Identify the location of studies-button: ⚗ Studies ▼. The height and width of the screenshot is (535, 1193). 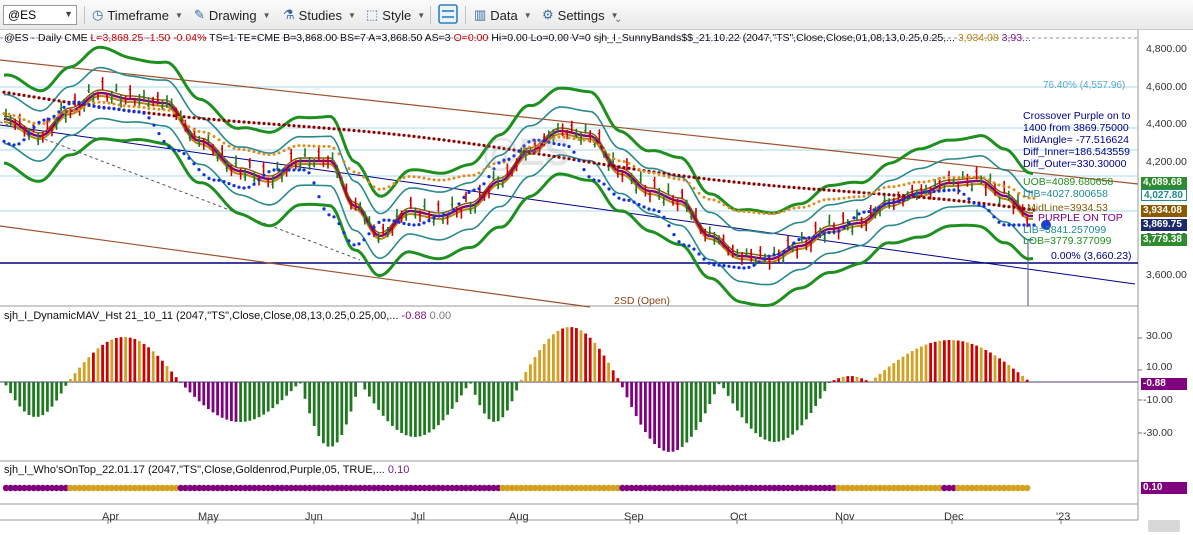
(319, 15).